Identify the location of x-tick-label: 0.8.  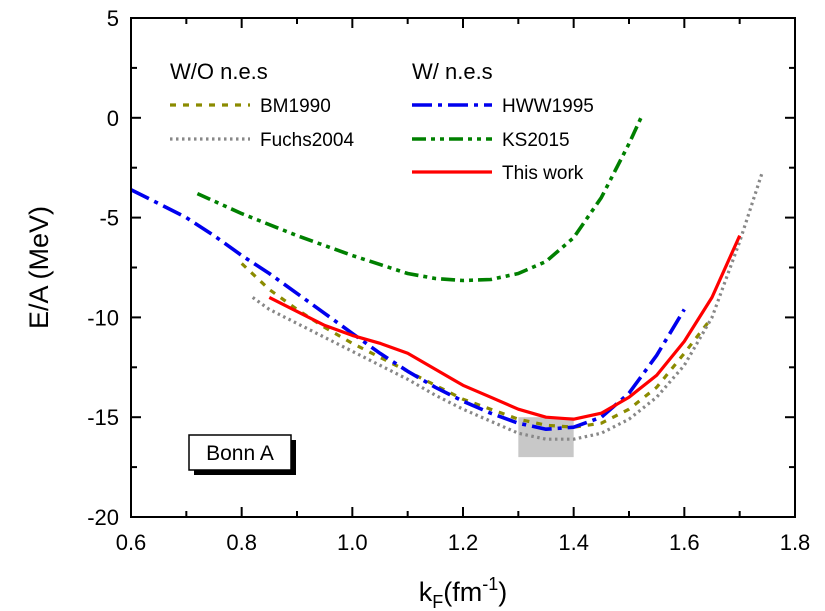
(241, 542).